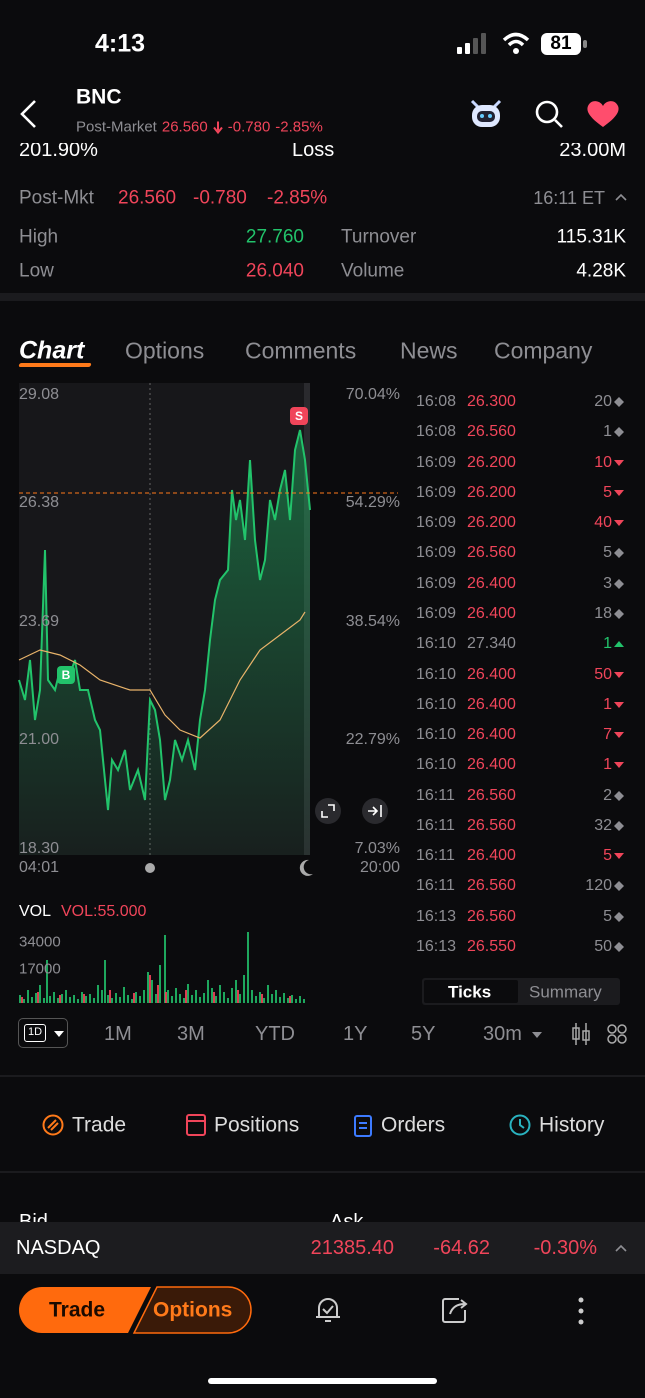  I want to click on action: Trade, so click(99, 1125).